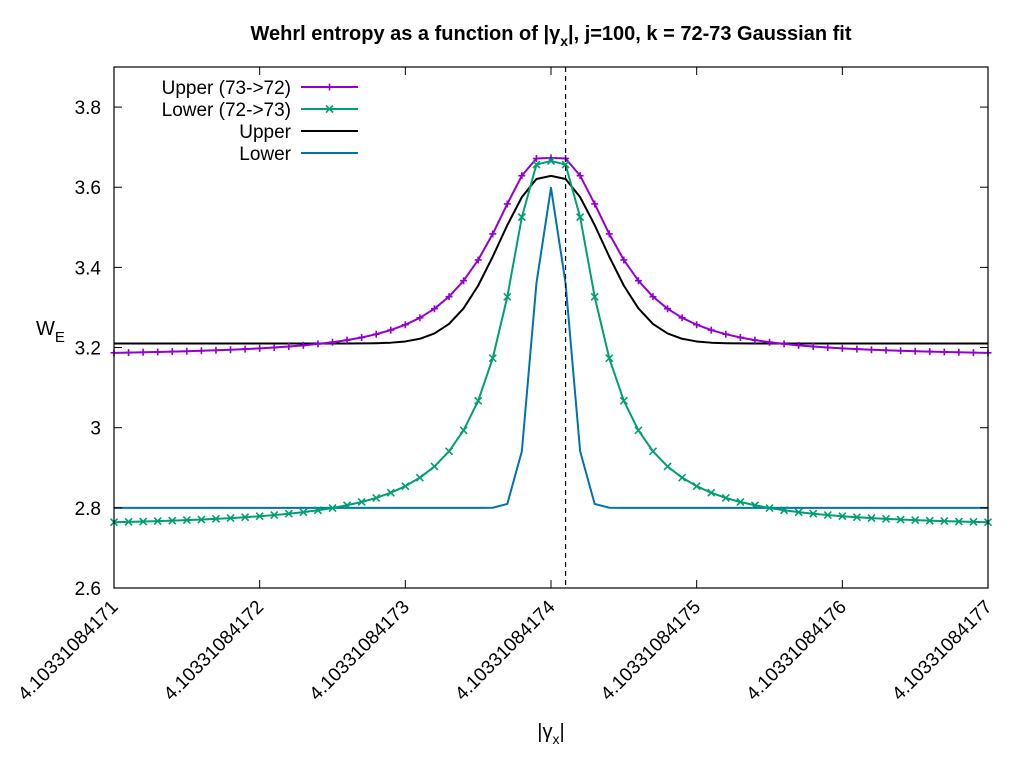  What do you see at coordinates (88, 509) in the screenshot?
I see `y-tick-label: 2.8` at bounding box center [88, 509].